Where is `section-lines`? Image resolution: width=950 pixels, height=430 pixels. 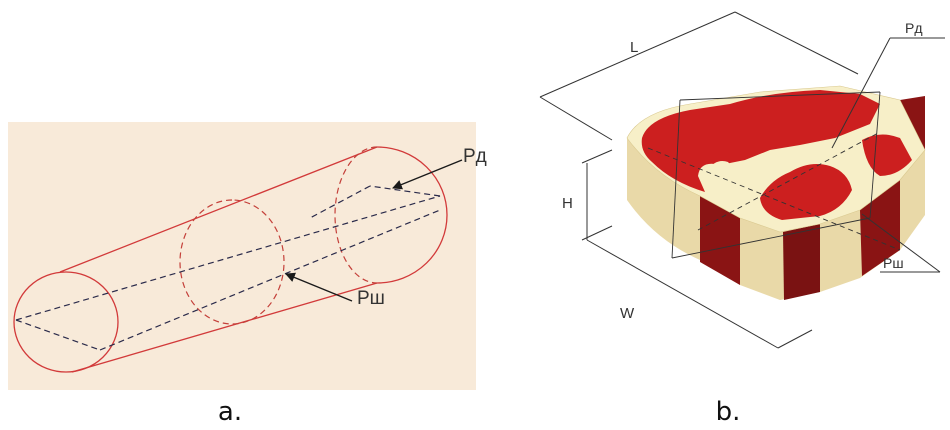 section-lines is located at coordinates (774, 175).